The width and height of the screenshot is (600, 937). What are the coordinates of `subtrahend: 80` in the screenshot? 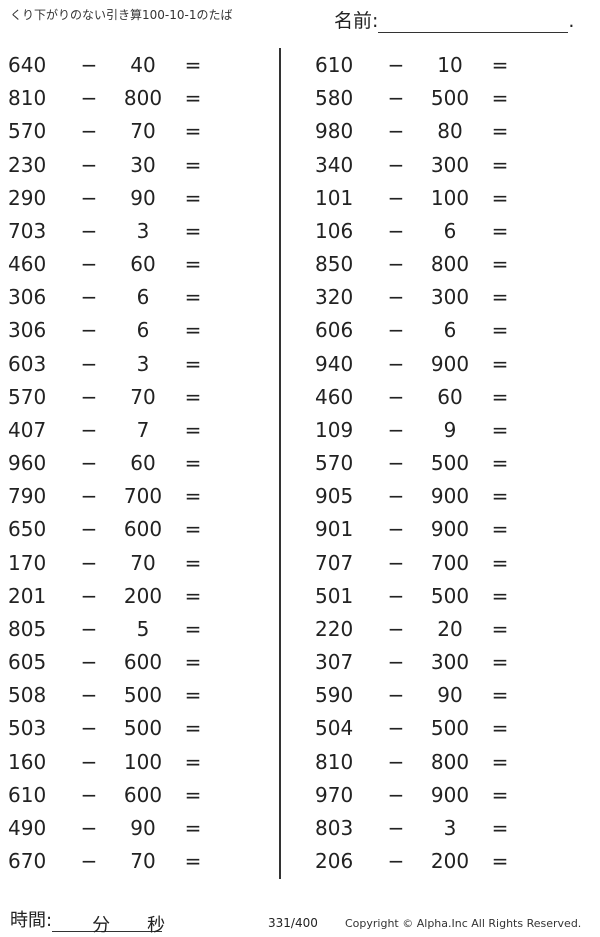 It's located at (450, 131).